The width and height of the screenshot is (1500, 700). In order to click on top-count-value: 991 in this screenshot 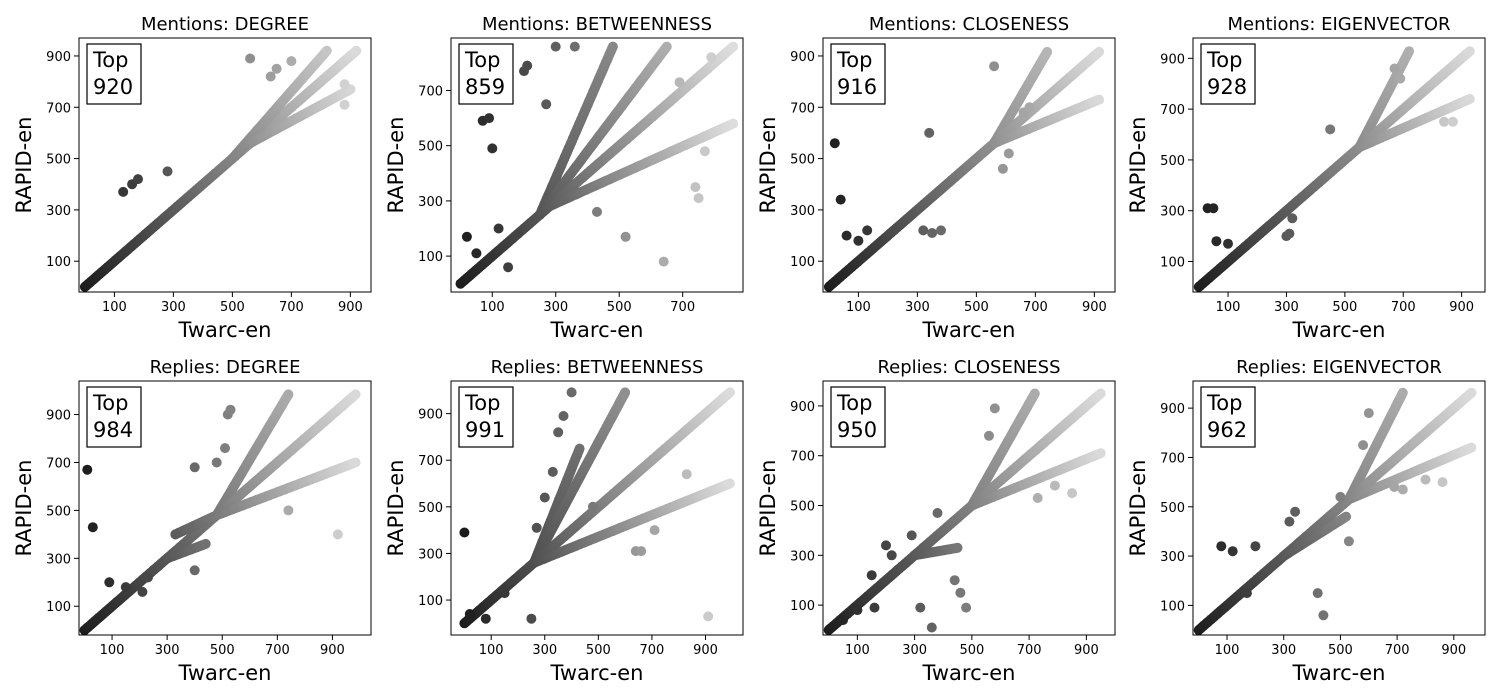, I will do `click(485, 430)`.